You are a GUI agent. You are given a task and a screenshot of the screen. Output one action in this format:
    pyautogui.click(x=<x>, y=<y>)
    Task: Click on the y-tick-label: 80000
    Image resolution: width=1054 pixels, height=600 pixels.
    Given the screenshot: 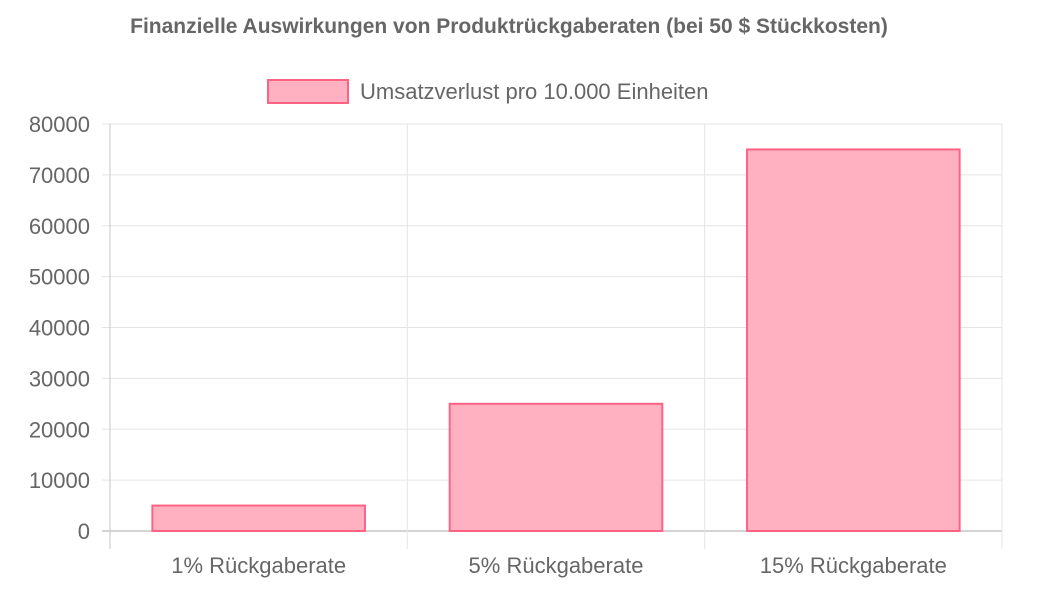 What is the action you would take?
    pyautogui.click(x=59, y=124)
    